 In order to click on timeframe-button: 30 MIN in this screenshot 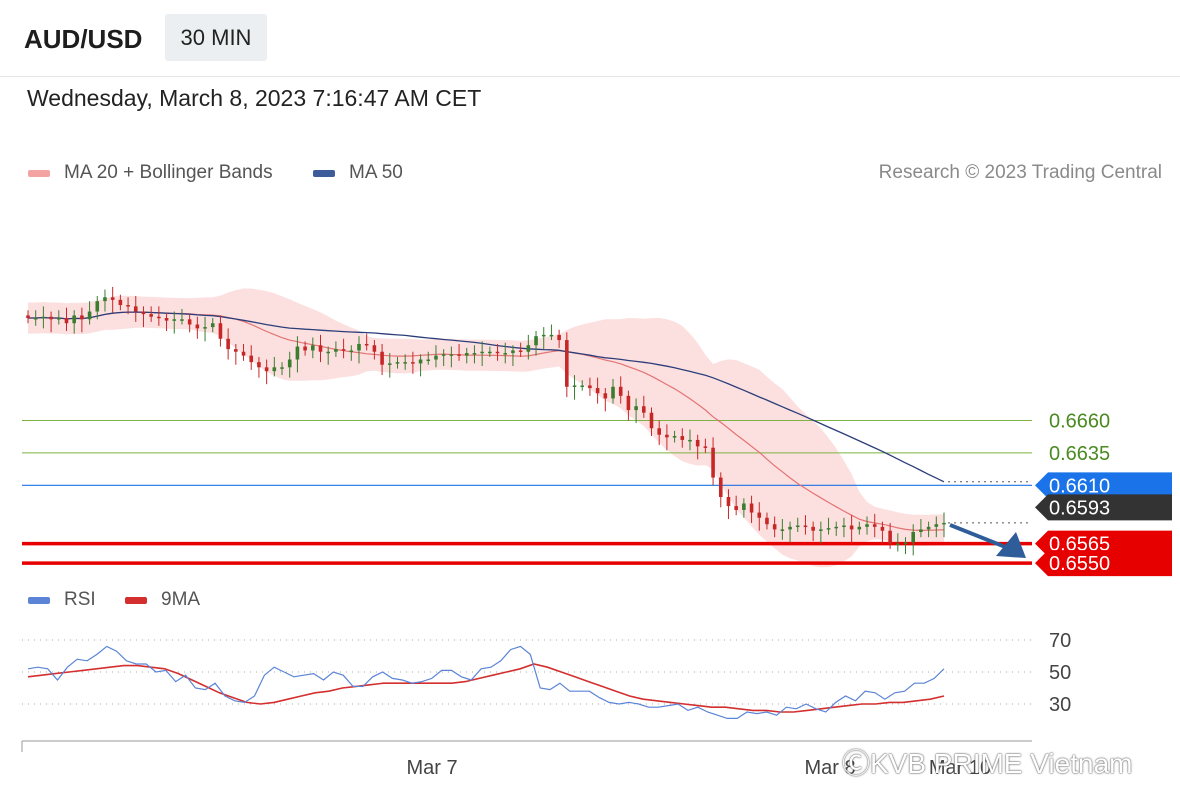, I will do `click(216, 37)`.